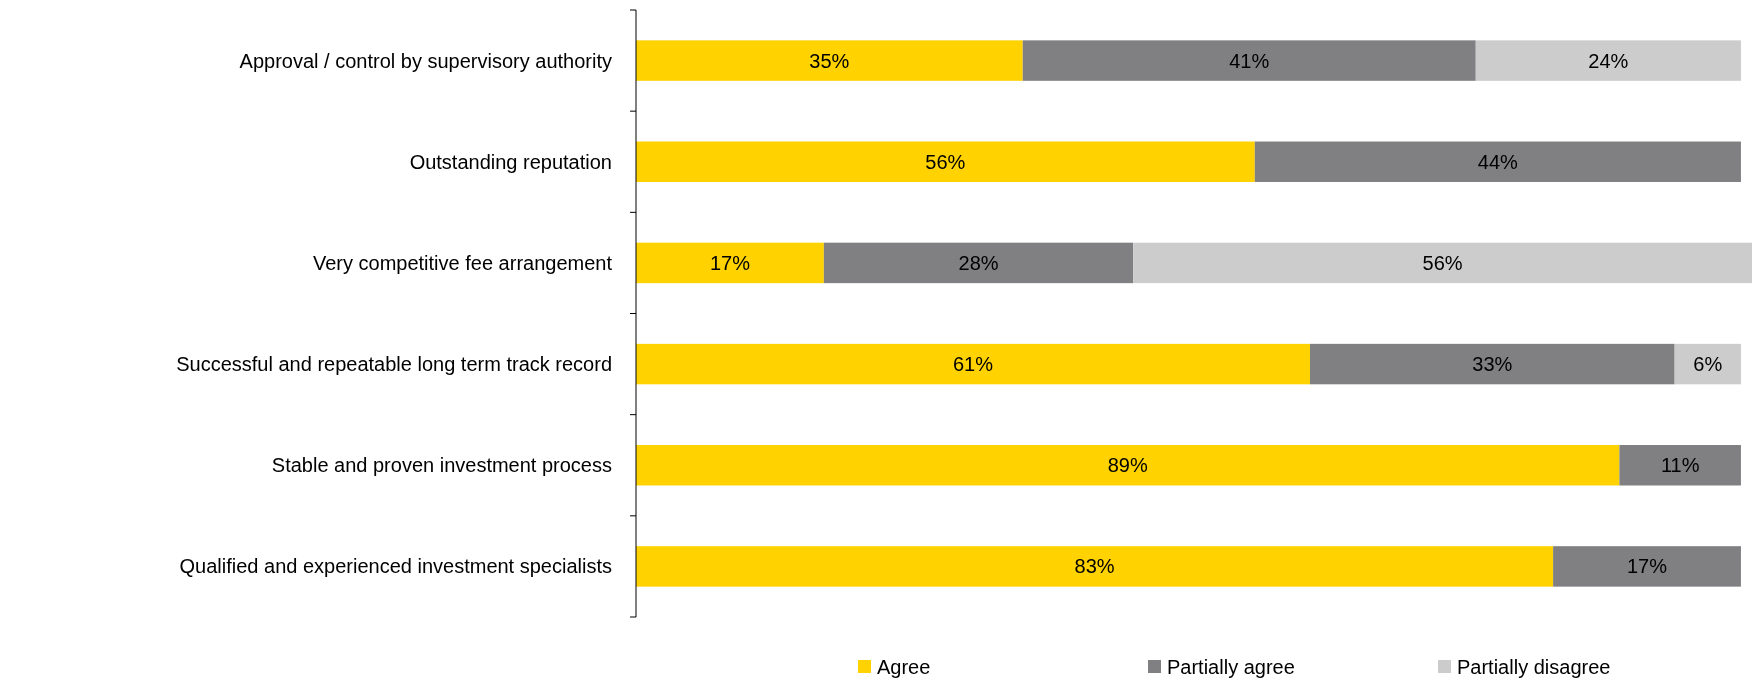 This screenshot has height=683, width=1758. What do you see at coordinates (395, 566) in the screenshot?
I see `y-tick-label: Qualified and experienced investment specialists` at bounding box center [395, 566].